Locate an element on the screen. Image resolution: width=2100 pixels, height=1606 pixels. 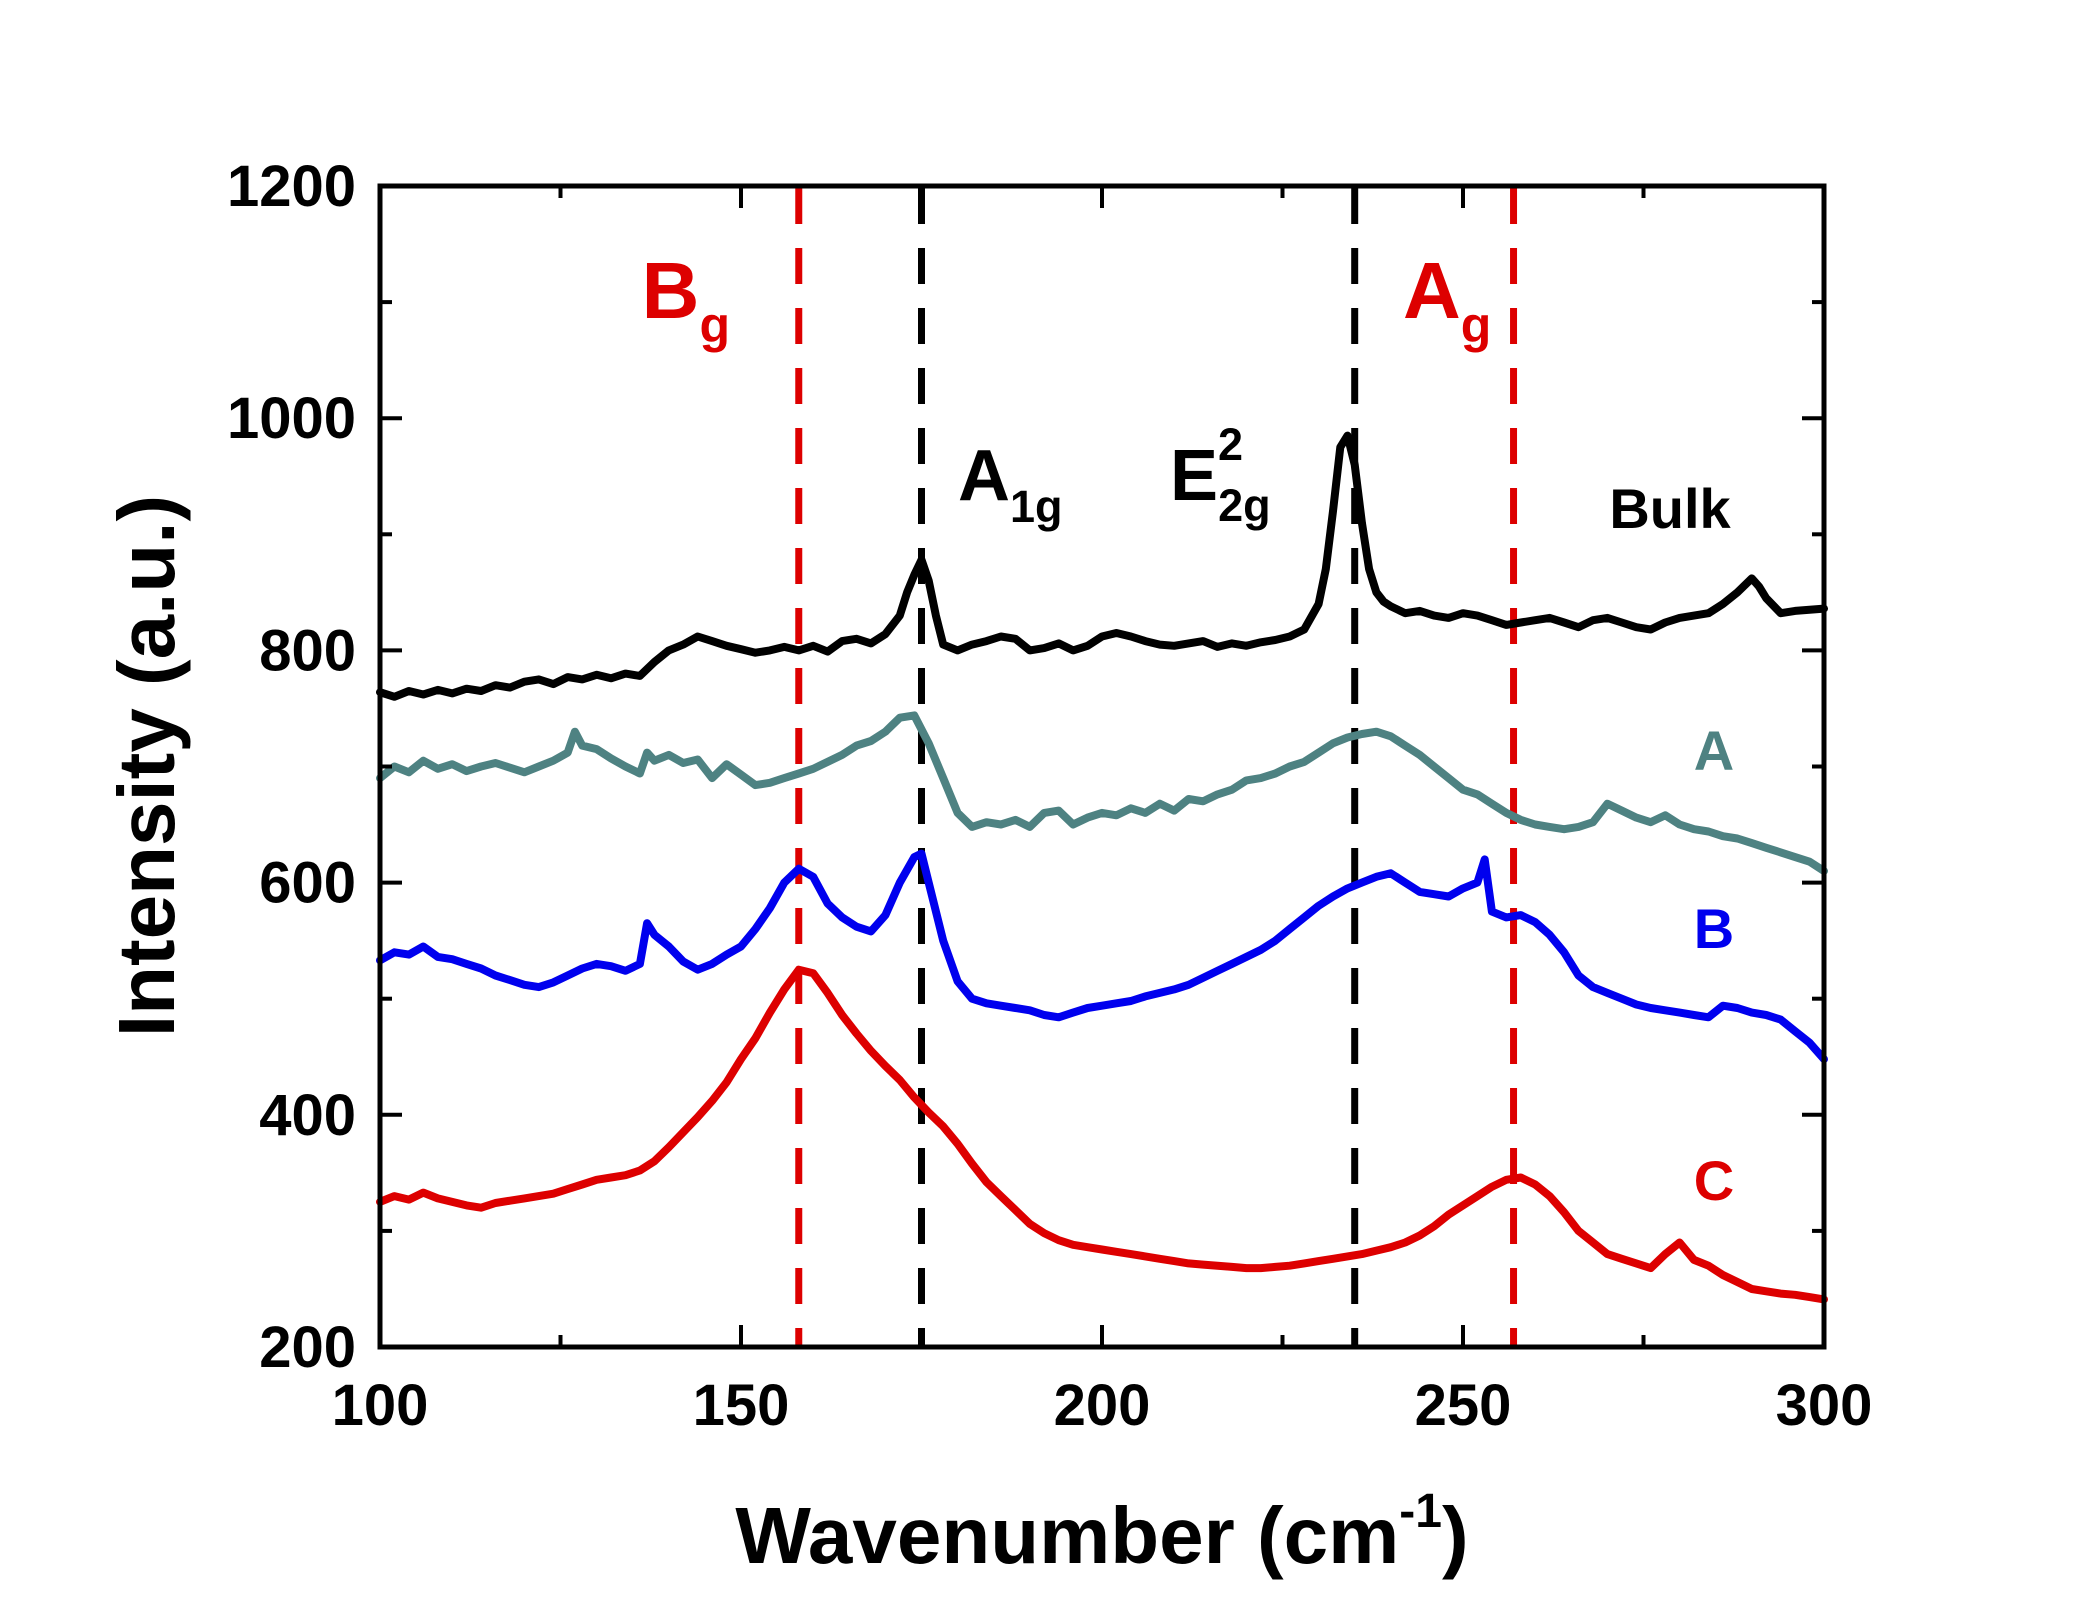
series-line-bulk is located at coordinates (1102, 566).